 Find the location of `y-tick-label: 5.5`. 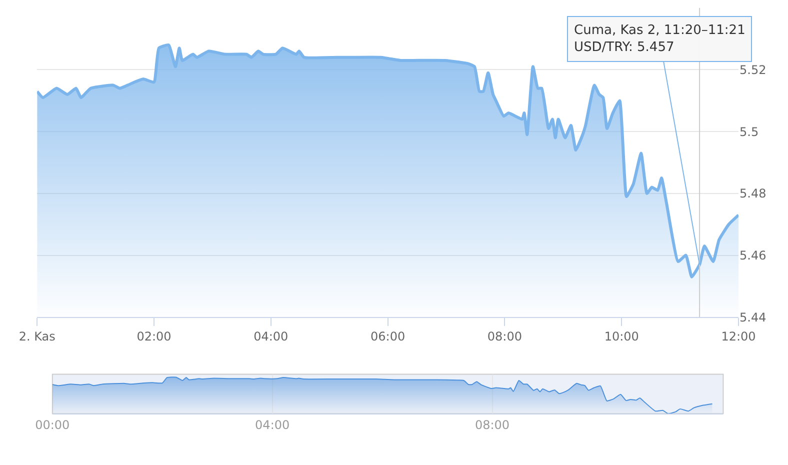

y-tick-label: 5.5 is located at coordinates (749, 131).